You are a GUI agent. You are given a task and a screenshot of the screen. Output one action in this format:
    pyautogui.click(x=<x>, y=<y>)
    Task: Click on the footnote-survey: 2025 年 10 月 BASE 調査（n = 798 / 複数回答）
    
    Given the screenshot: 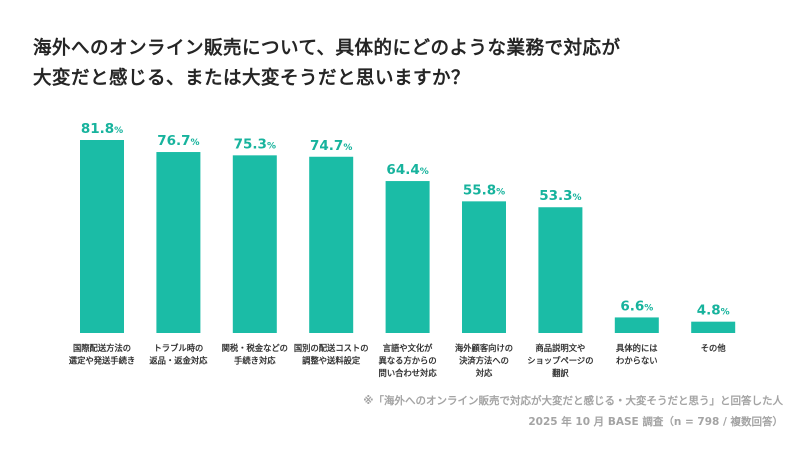 What is the action you would take?
    pyautogui.click(x=655, y=422)
    